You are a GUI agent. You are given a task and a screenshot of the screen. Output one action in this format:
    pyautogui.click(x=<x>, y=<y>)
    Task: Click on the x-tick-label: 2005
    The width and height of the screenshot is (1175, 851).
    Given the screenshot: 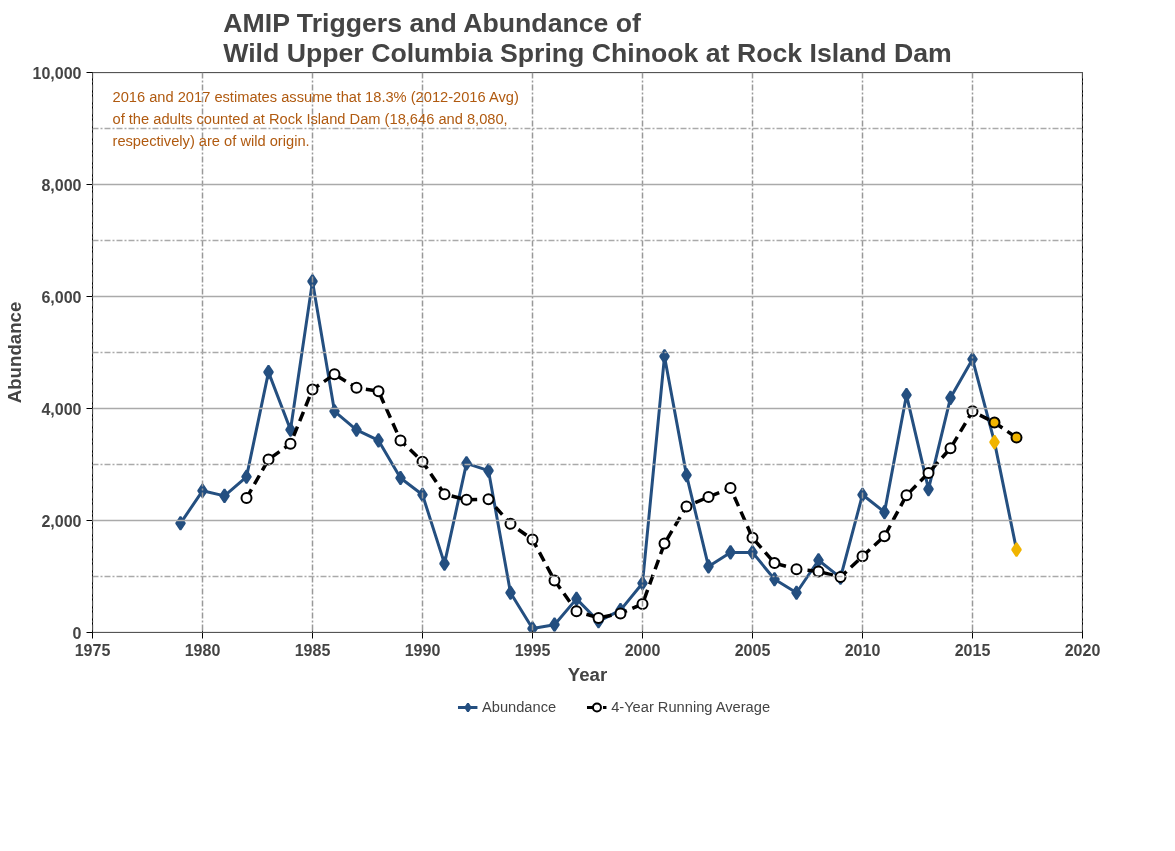 What is the action you would take?
    pyautogui.click(x=752, y=650)
    